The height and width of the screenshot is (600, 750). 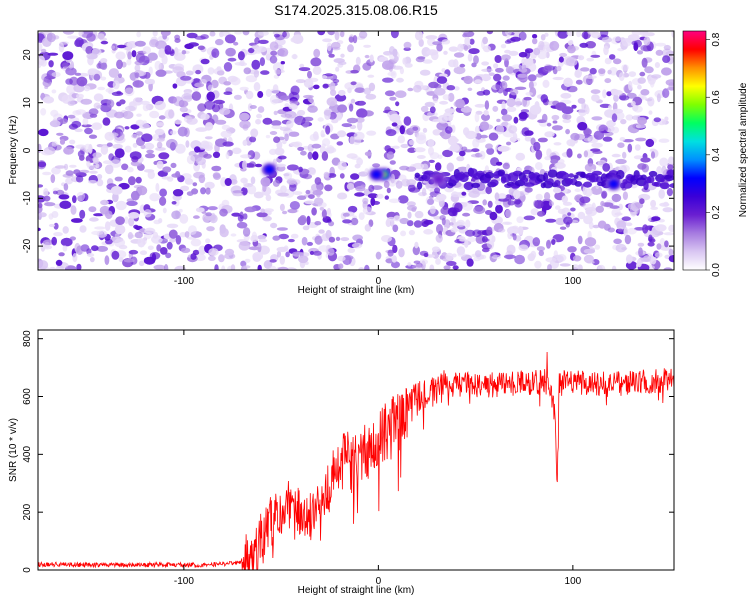 What do you see at coordinates (27, 511) in the screenshot?
I see `snr-y-tick-label: 200` at bounding box center [27, 511].